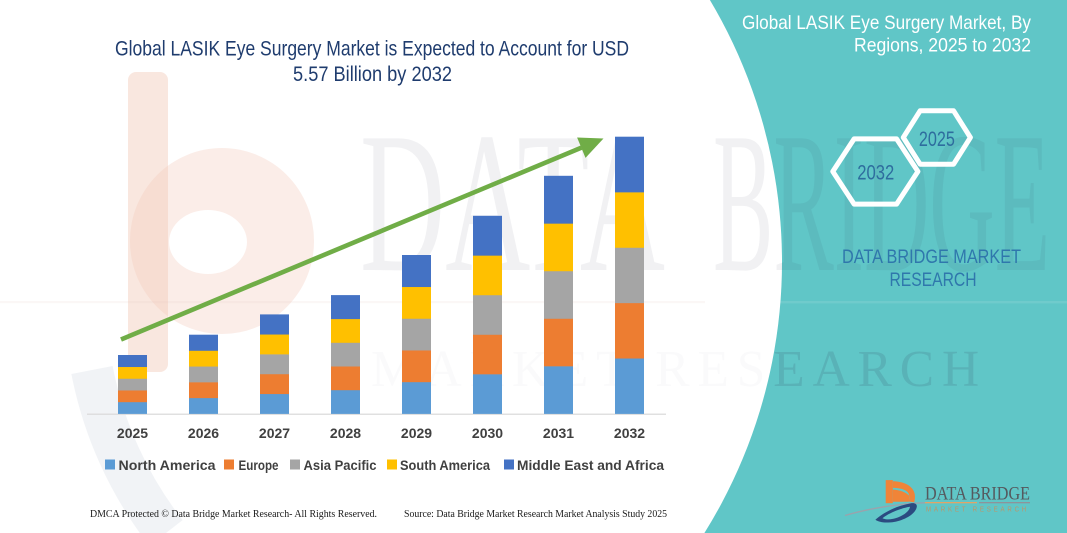  What do you see at coordinates (345, 433) in the screenshot?
I see `svg-text: 2028` at bounding box center [345, 433].